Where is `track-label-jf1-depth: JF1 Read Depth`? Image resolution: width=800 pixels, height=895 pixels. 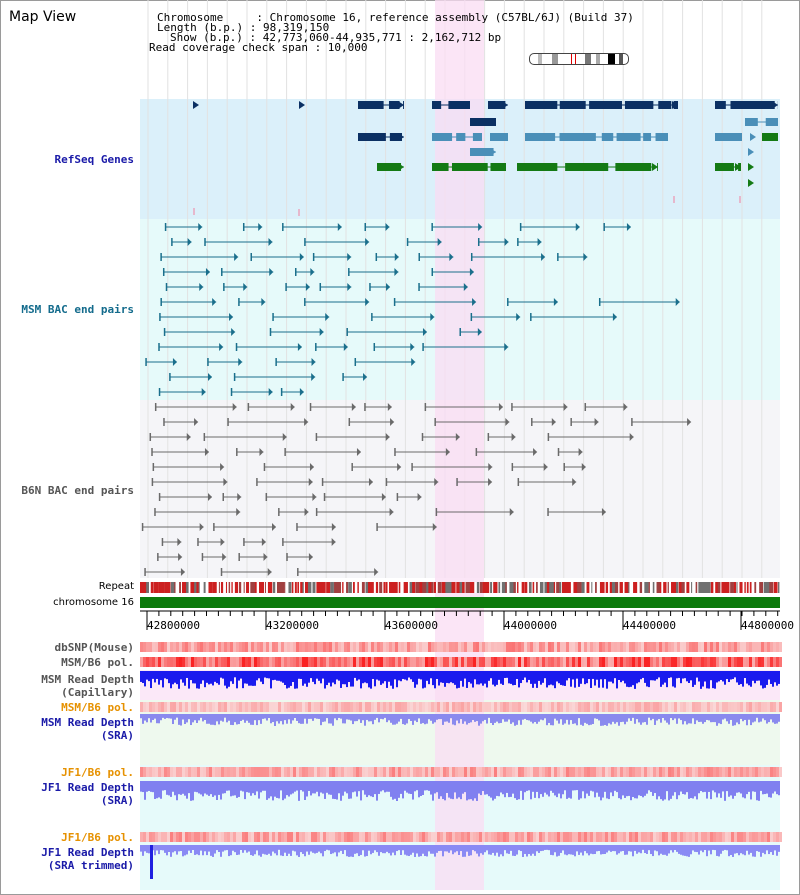
track-label-jf1-depth: JF1 Read Depth is located at coordinates (87, 787).